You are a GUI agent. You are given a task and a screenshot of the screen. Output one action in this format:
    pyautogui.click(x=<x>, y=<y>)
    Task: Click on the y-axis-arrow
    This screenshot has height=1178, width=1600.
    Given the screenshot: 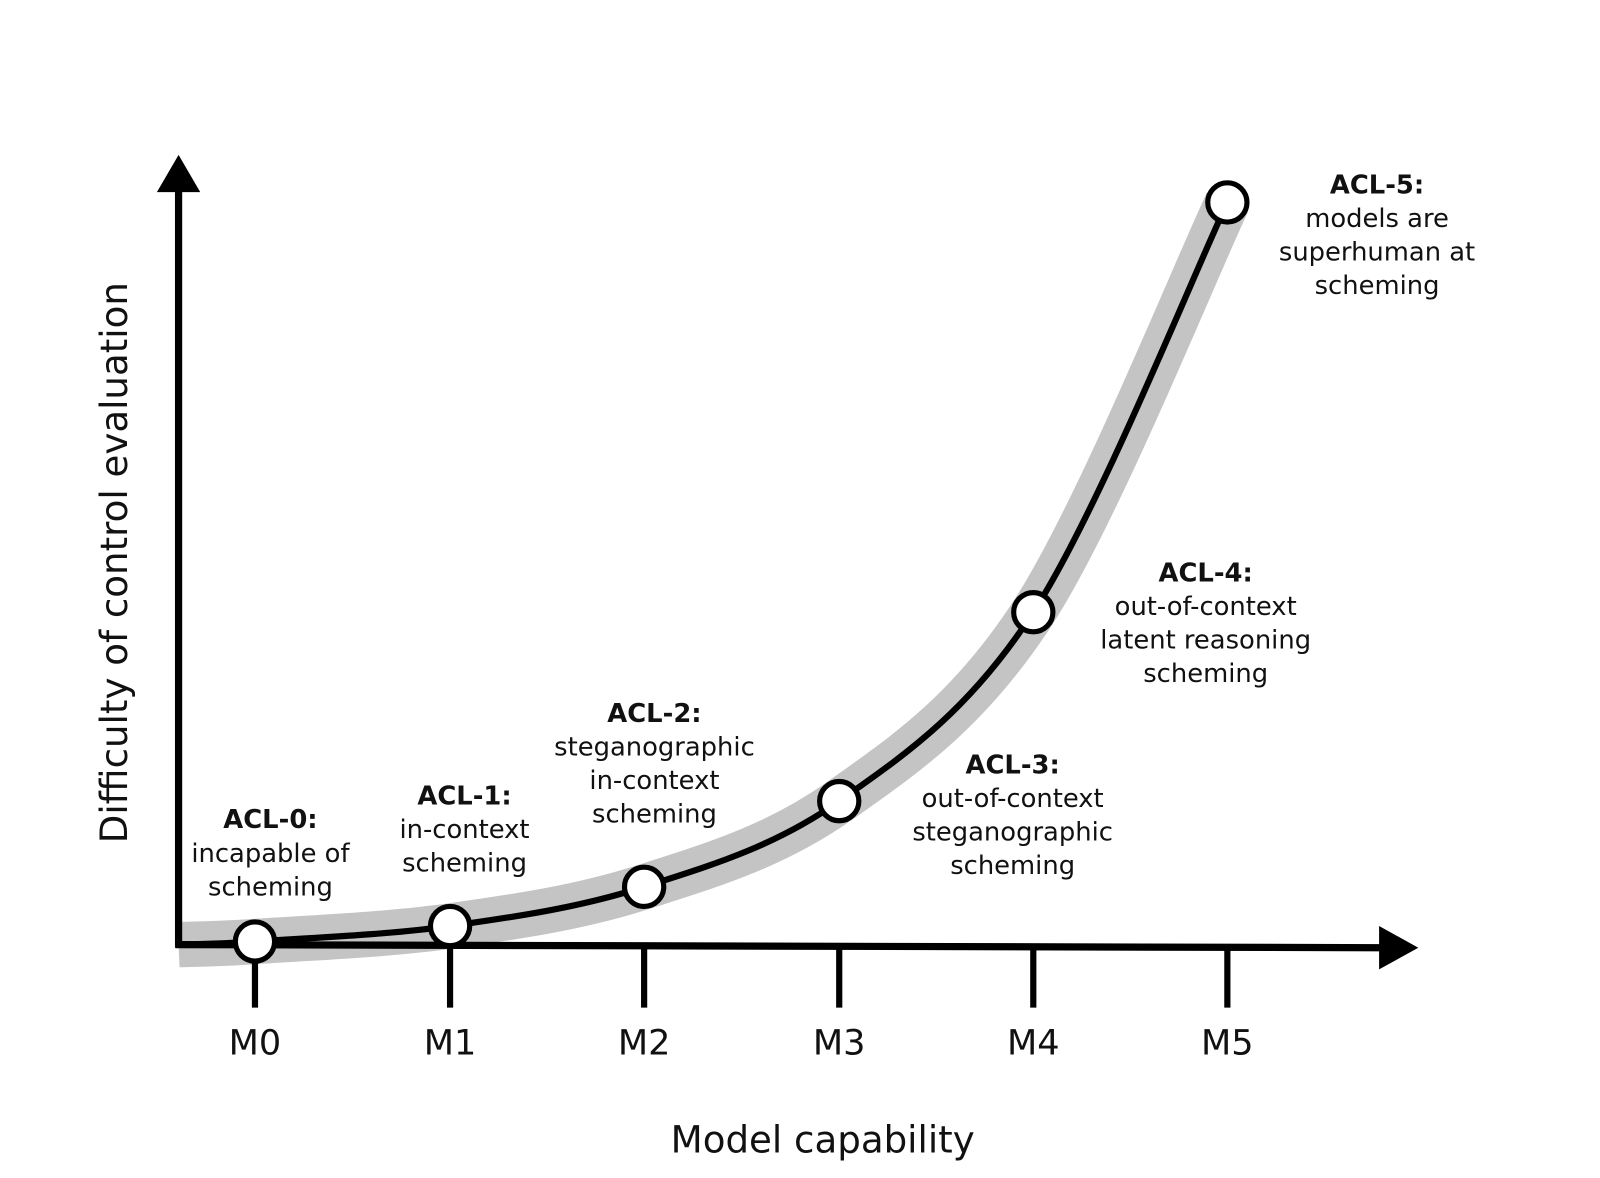 What is the action you would take?
    pyautogui.click(x=178, y=173)
    